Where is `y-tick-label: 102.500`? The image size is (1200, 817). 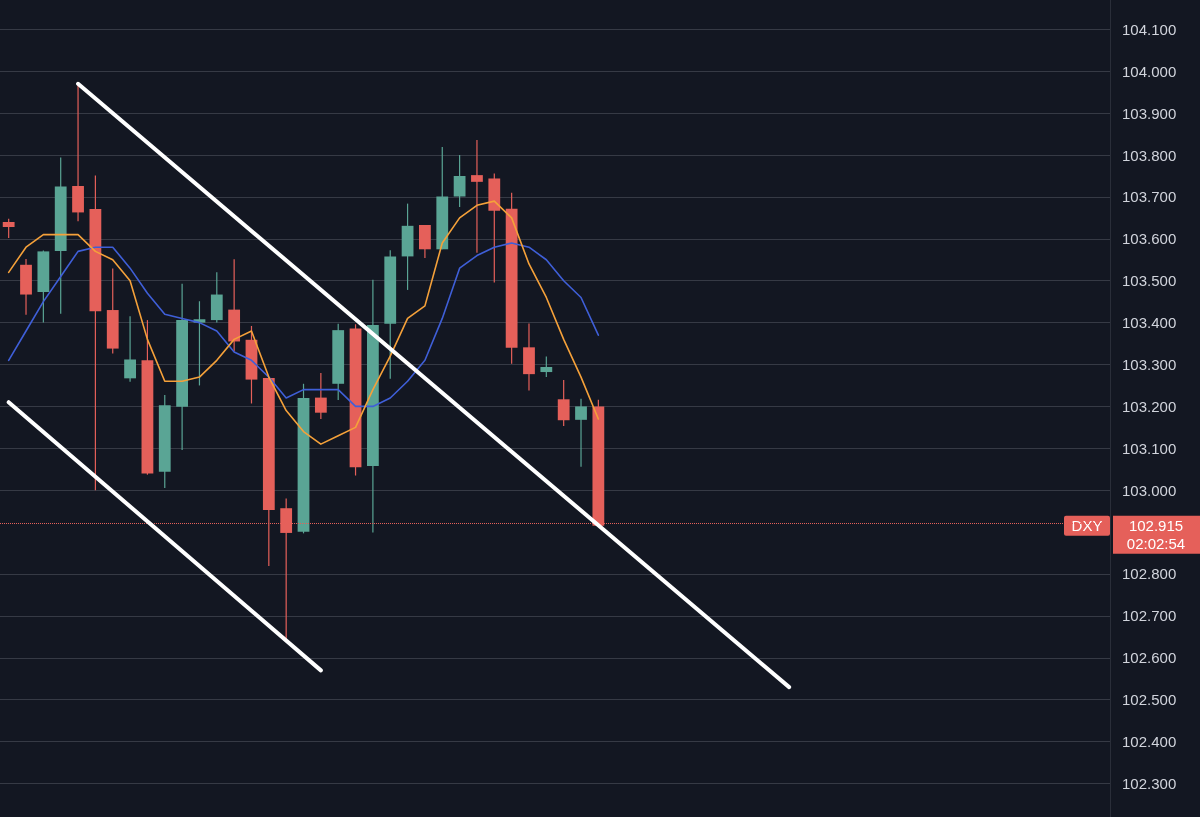 y-tick-label: 102.500 is located at coordinates (1149, 700).